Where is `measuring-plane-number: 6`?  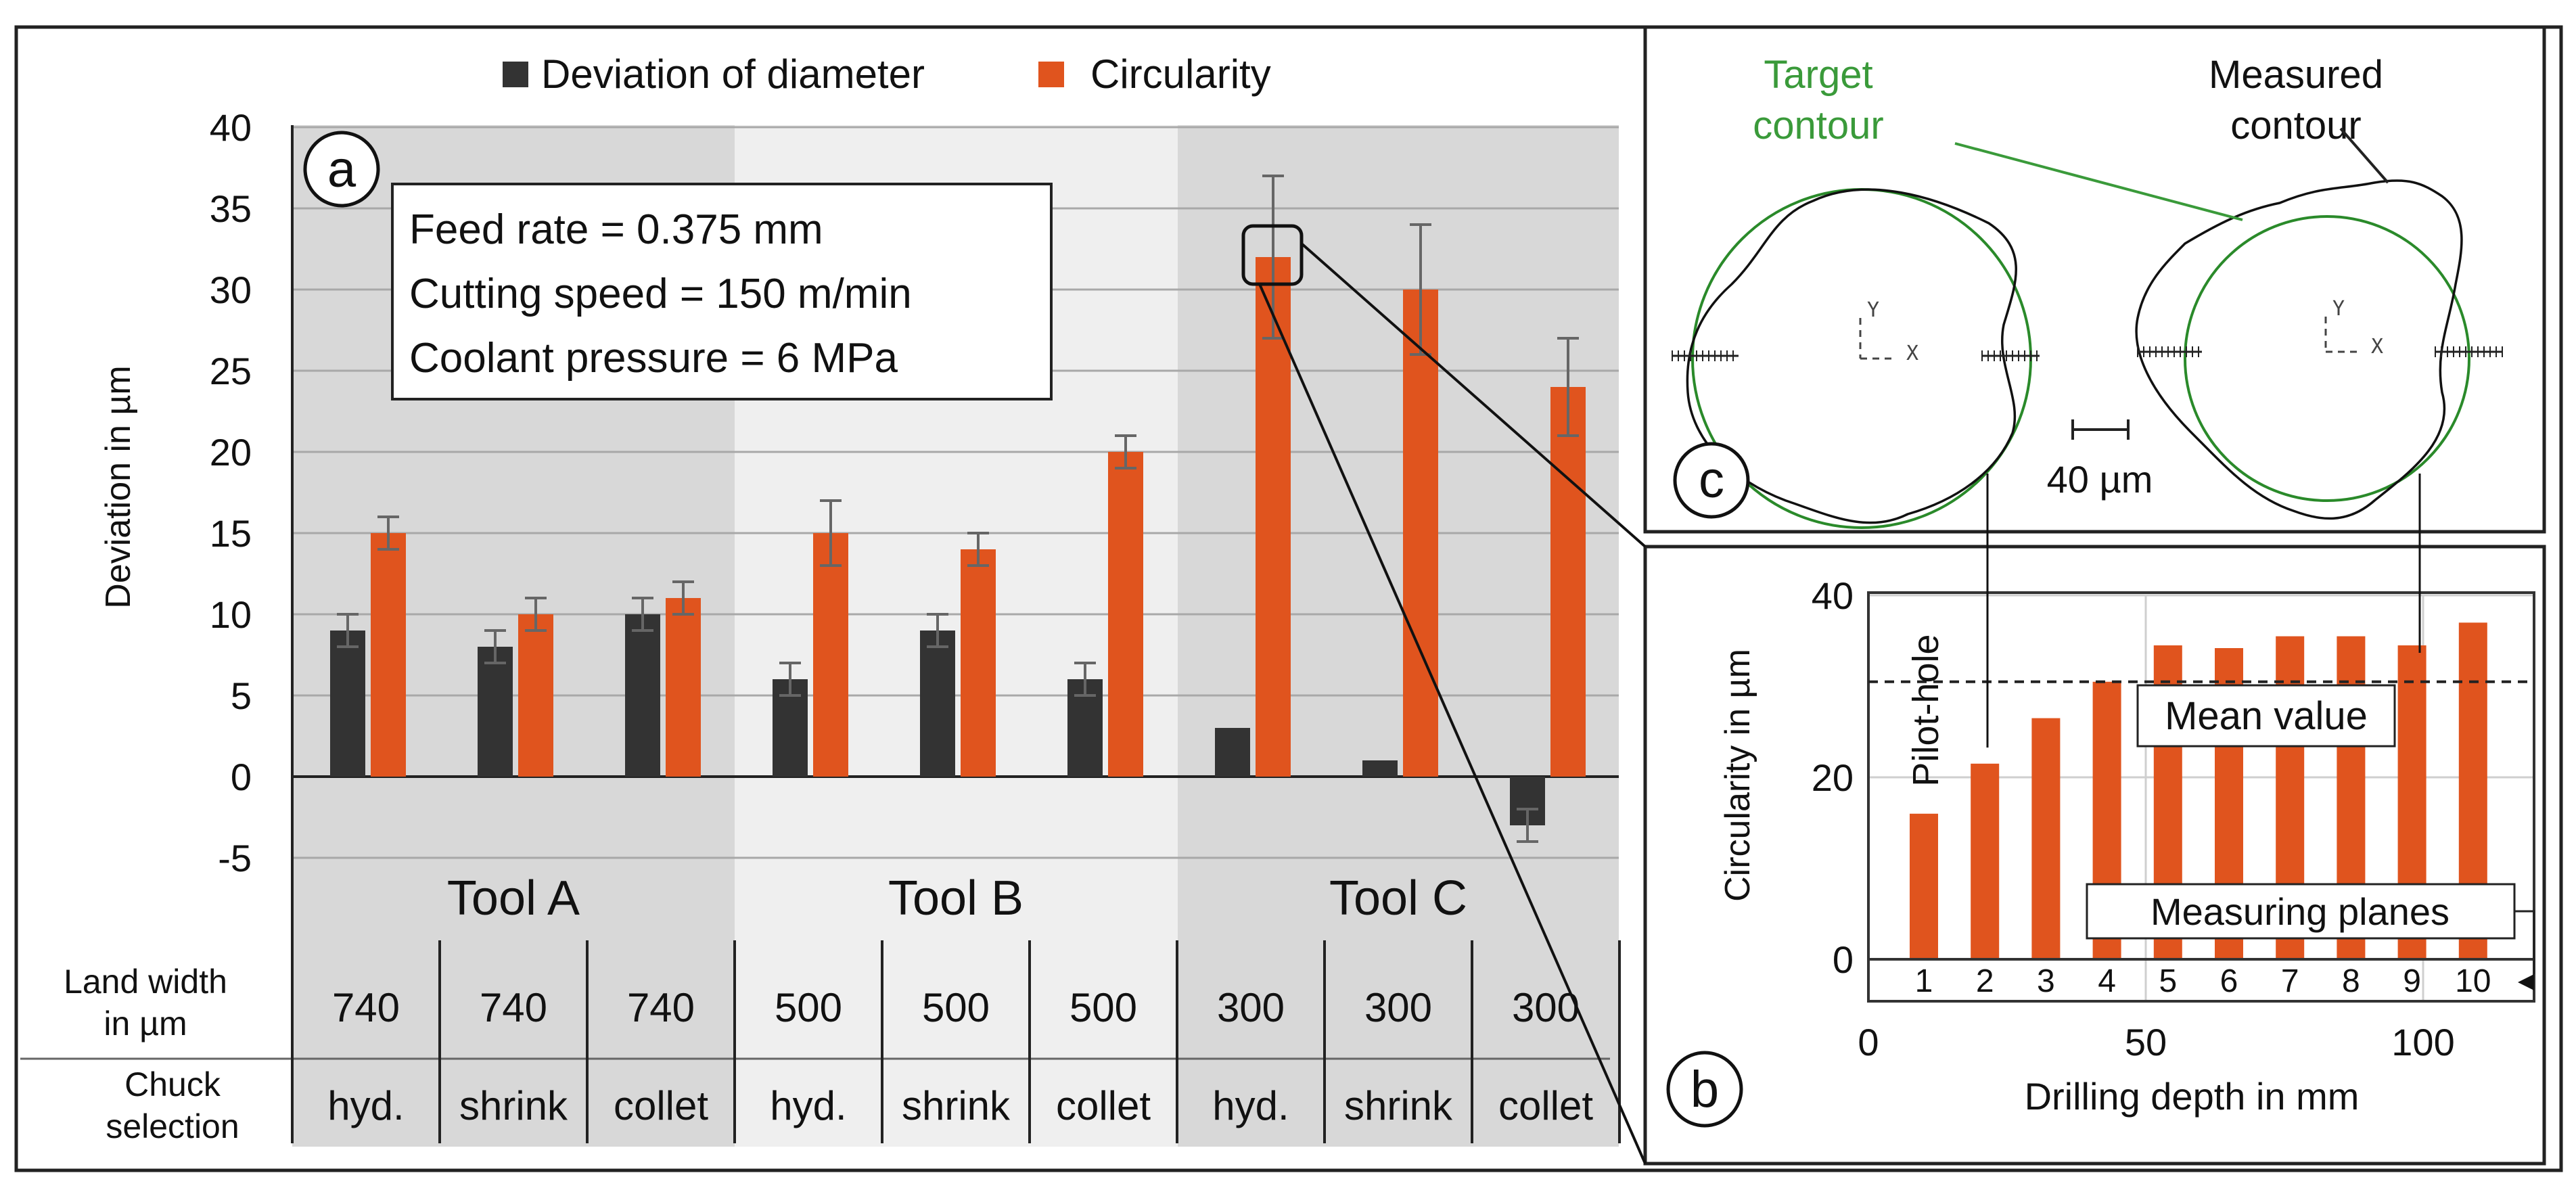 measuring-plane-number: 6 is located at coordinates (2229, 981).